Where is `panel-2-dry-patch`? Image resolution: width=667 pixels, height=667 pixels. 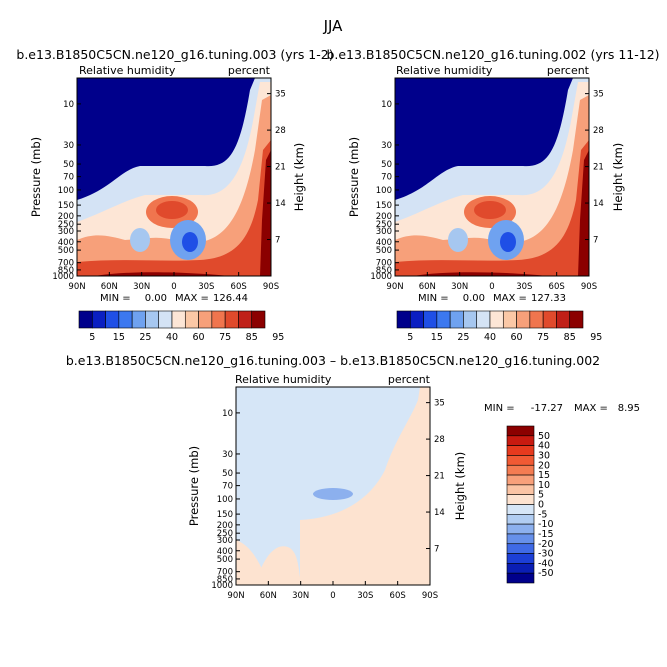 panel-2-dry-patch is located at coordinates (458, 240).